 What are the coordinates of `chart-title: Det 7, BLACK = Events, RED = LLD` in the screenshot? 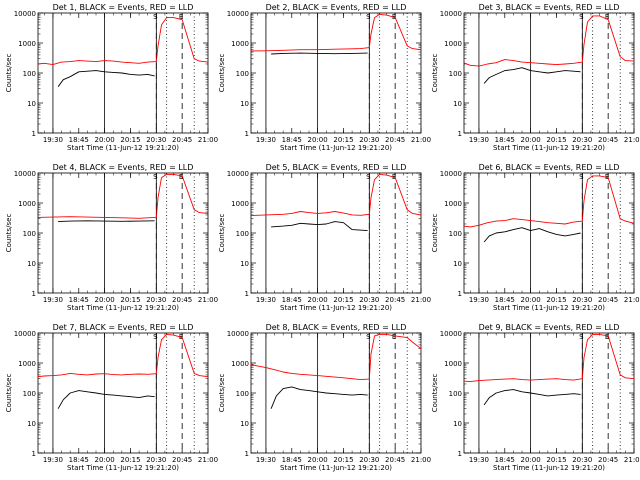 It's located at (123, 327).